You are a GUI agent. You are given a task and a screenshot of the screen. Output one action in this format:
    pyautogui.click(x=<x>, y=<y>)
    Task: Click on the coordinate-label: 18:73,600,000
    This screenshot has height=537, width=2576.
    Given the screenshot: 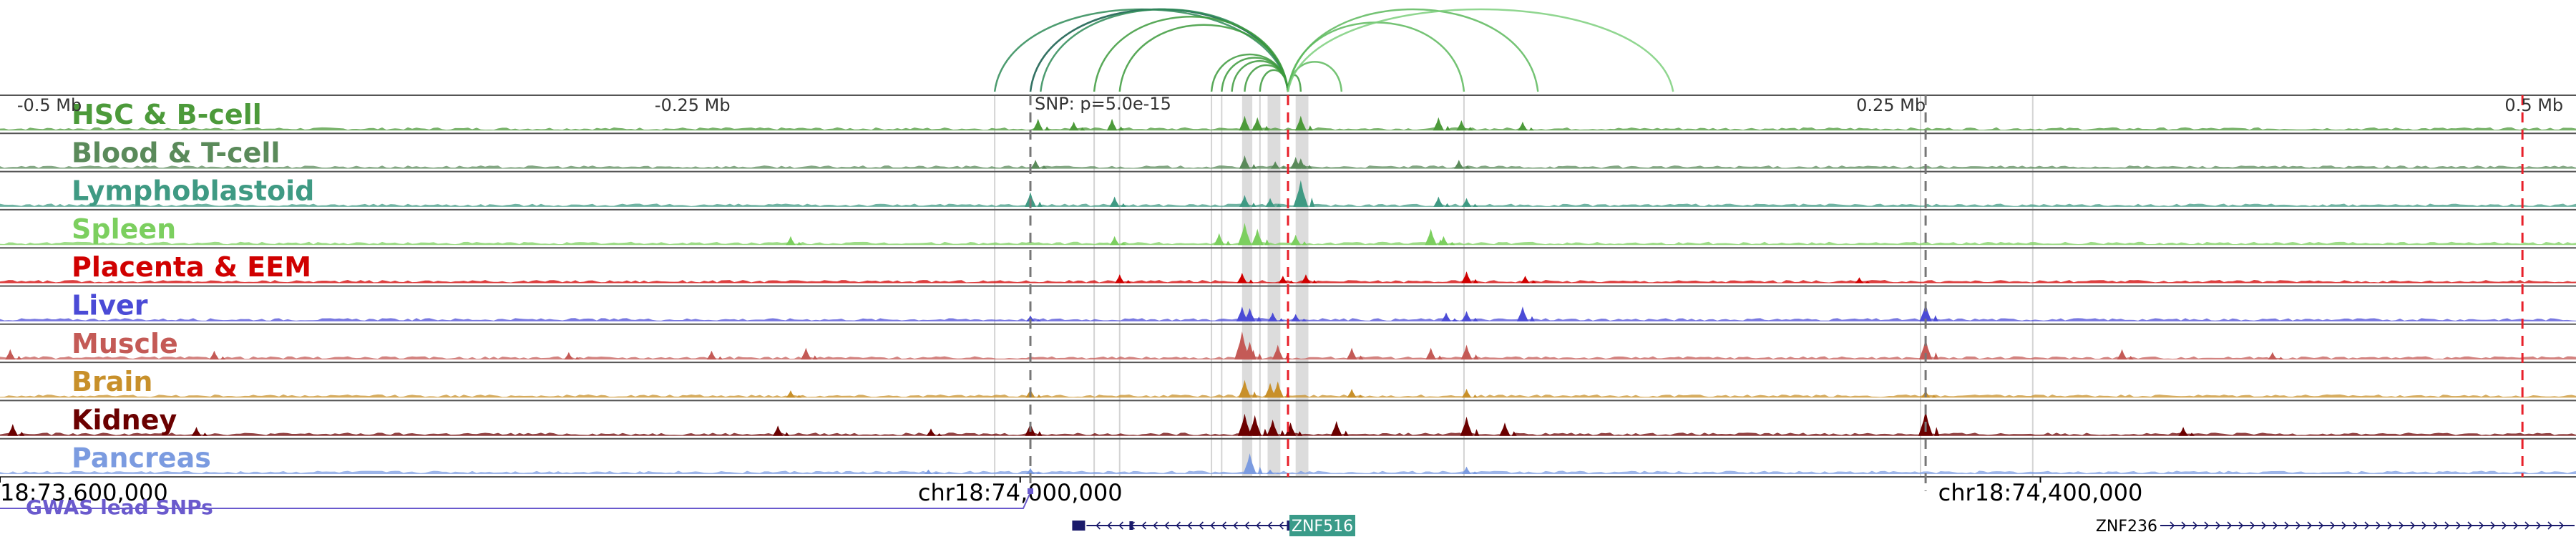 What is the action you would take?
    pyautogui.click(x=84, y=492)
    